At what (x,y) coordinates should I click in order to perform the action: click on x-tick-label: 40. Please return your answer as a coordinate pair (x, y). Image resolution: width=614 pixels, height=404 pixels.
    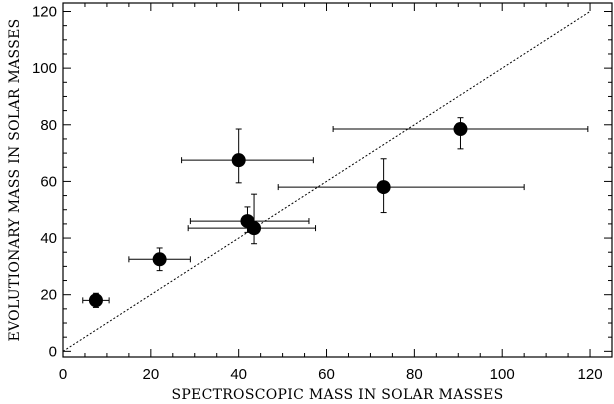
    Looking at the image, I should click on (238, 374).